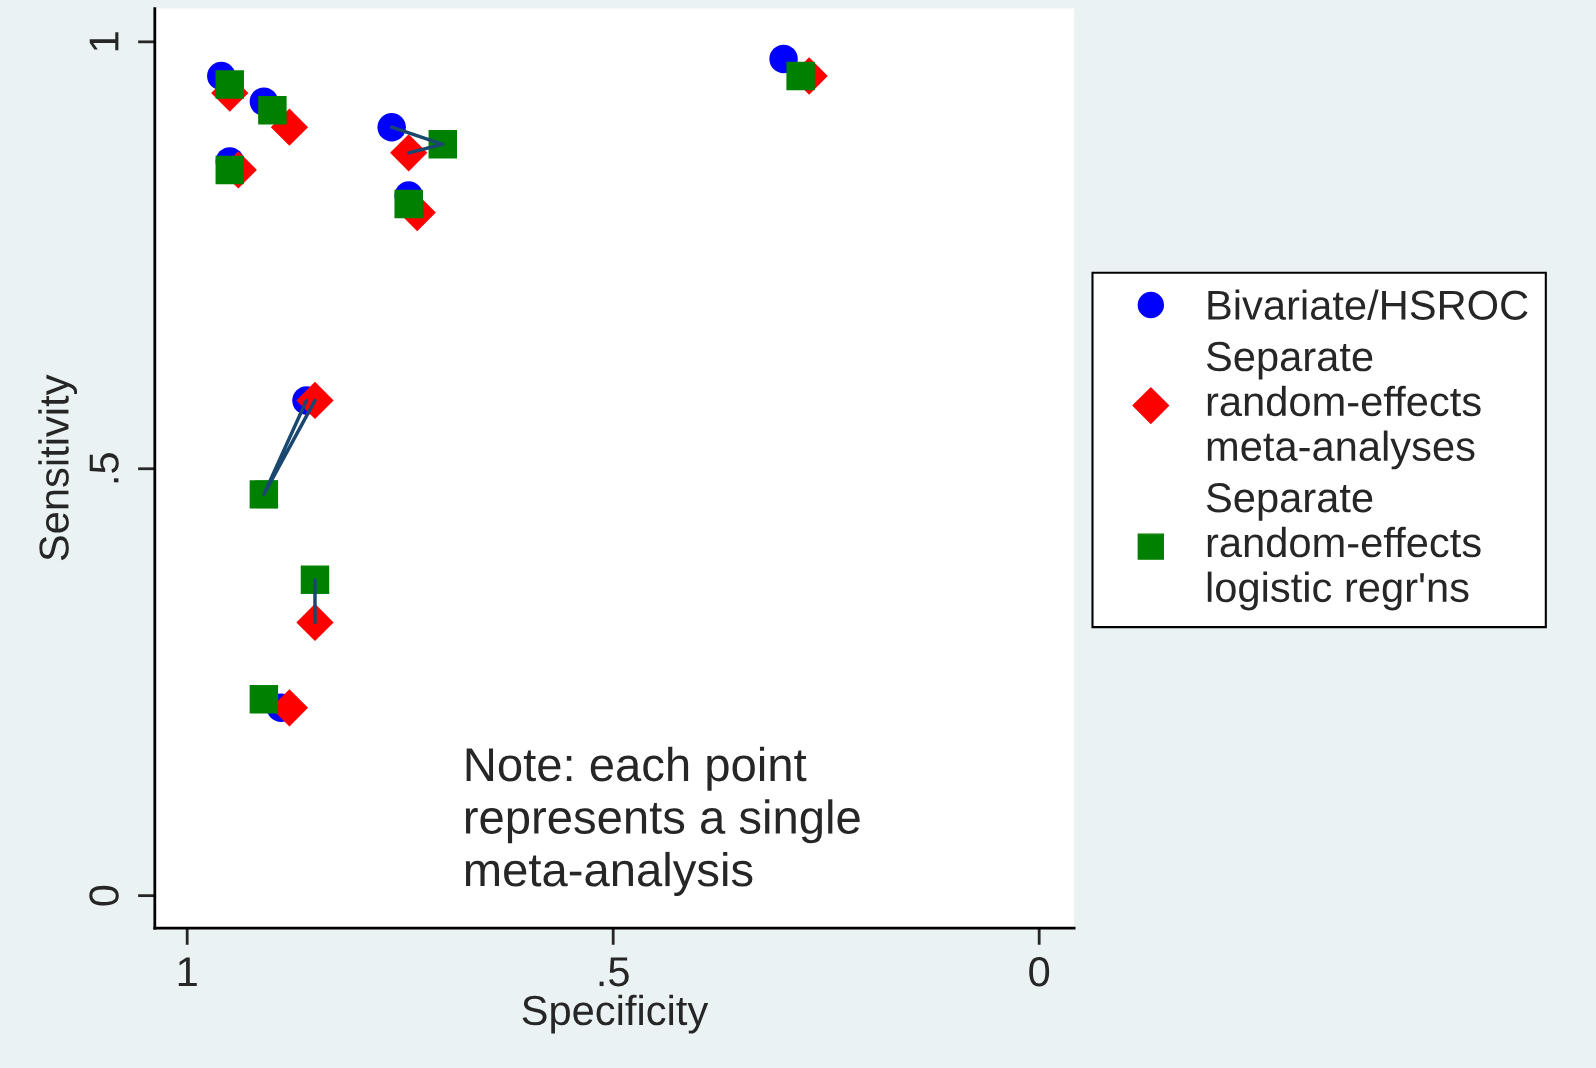 Image resolution: width=1596 pixels, height=1068 pixels. I want to click on x-tick-label: 0, so click(1039, 971).